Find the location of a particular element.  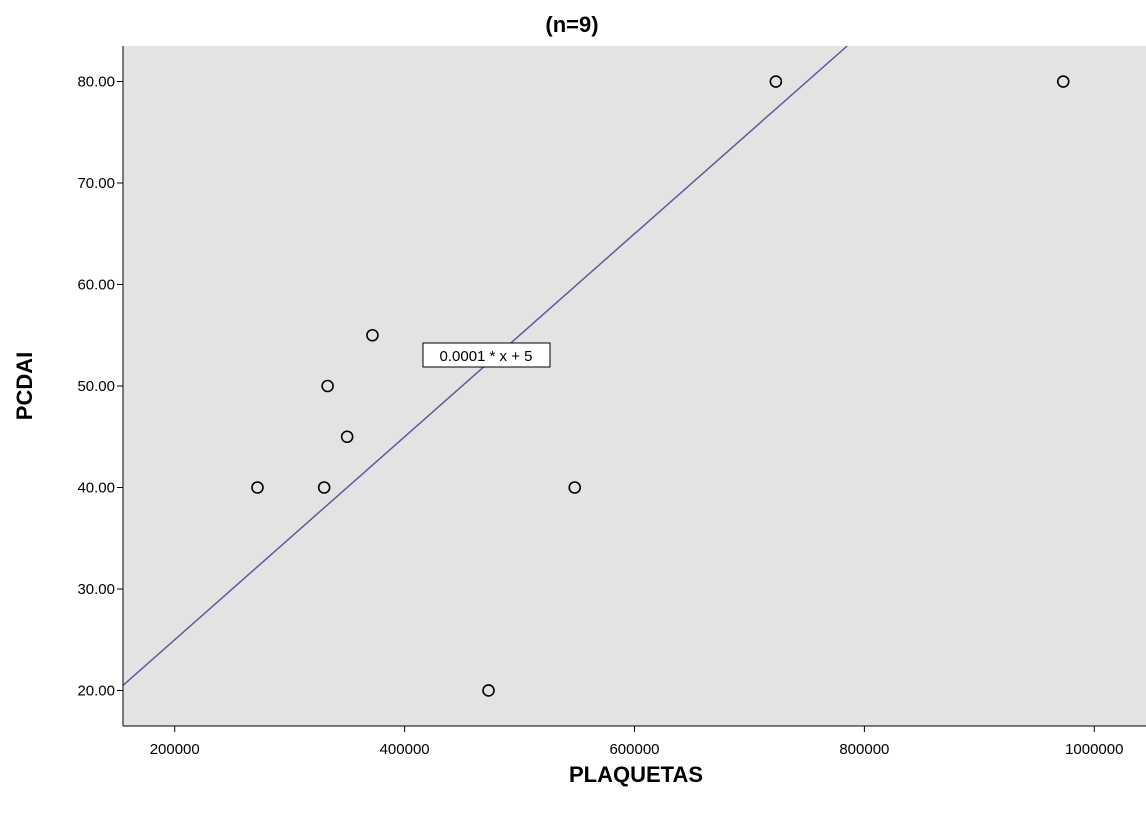

x-tick-label: 200000 is located at coordinates (175, 749).